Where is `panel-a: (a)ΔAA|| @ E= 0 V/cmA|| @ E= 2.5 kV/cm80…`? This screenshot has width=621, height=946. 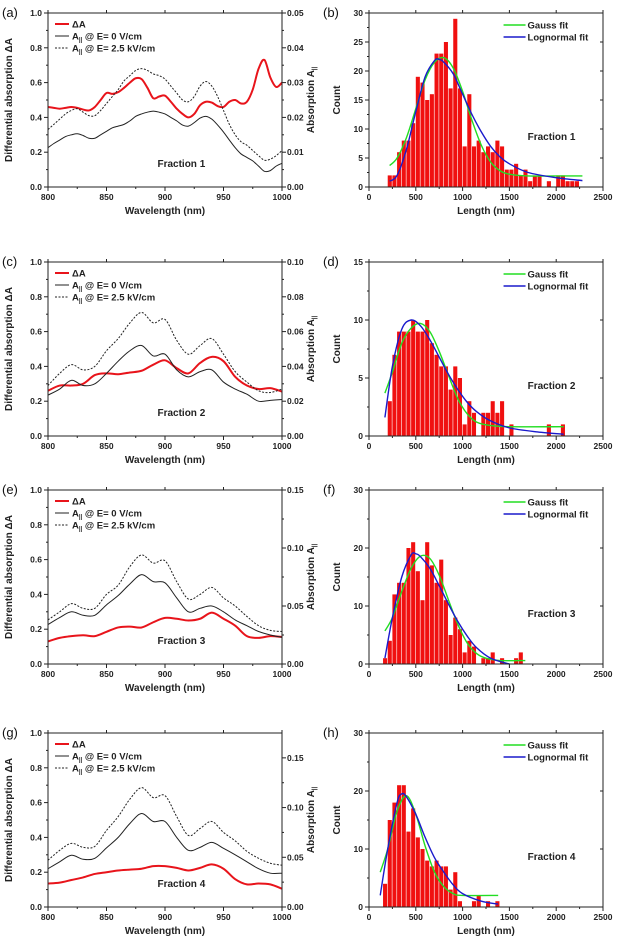
panel-a: (a)ΔAA|| @ E= 0 V/cmA|| @ E= 2.5 kV/cm80… is located at coordinates (160, 111).